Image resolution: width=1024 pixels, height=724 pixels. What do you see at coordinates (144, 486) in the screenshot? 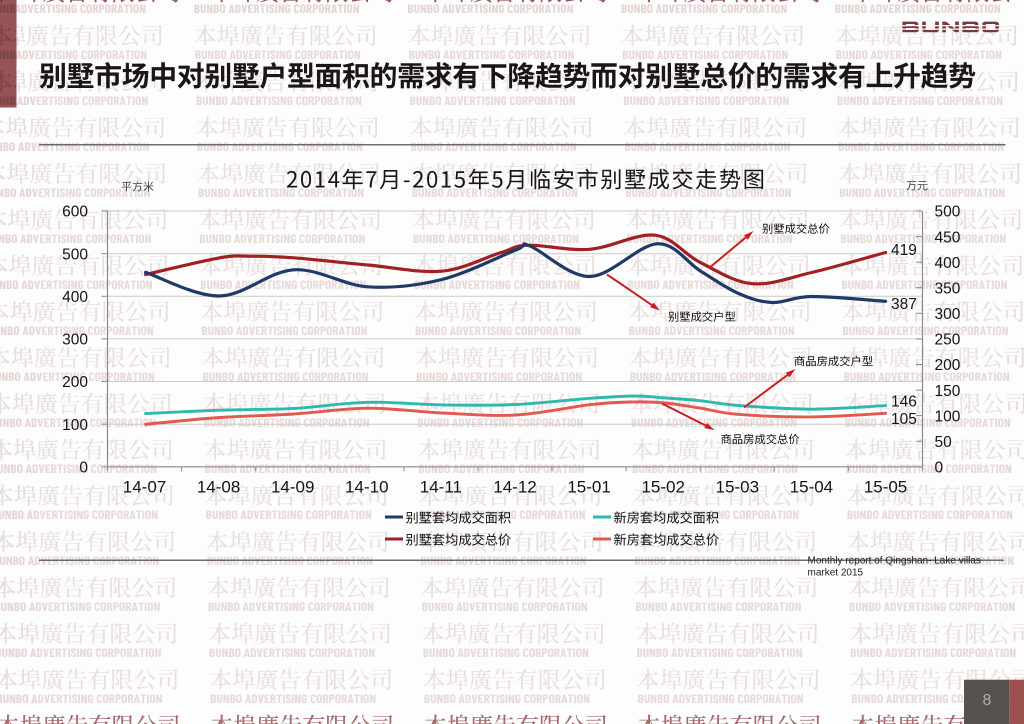
I see `svg-text: 14-07` at bounding box center [144, 486].